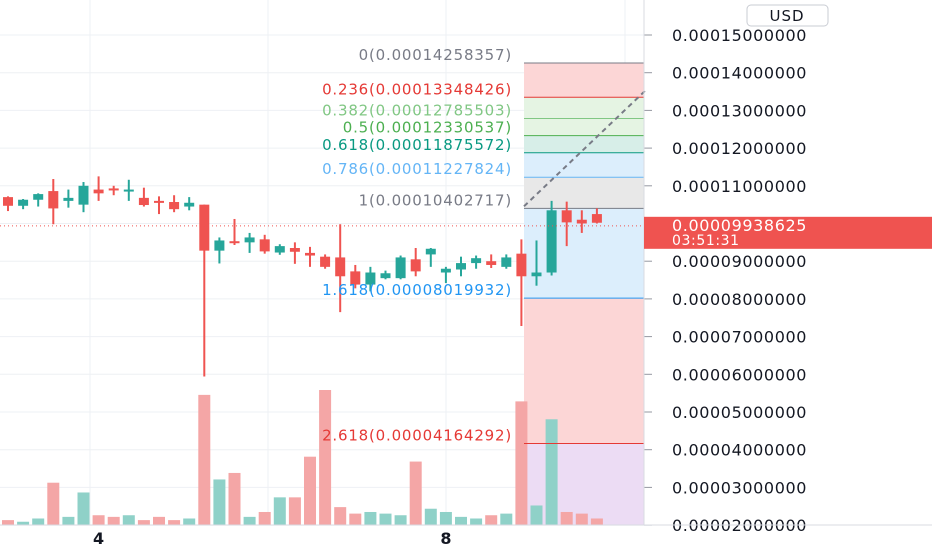 The height and width of the screenshot is (554, 932). I want to click on y-tick-label: 0.00006000000, so click(739, 374).